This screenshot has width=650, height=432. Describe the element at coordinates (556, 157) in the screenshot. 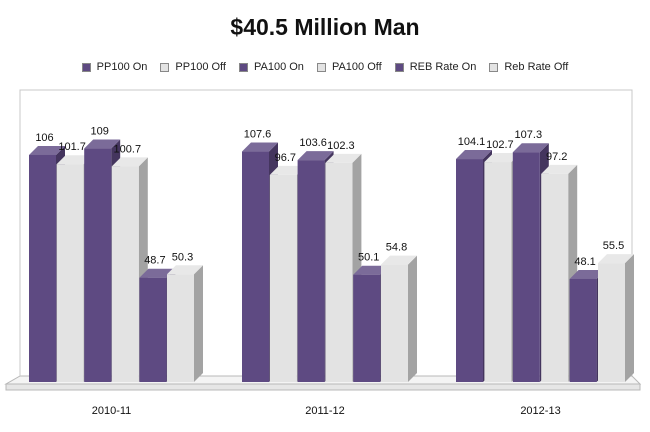

I see `data-label: 97.2` at that location.